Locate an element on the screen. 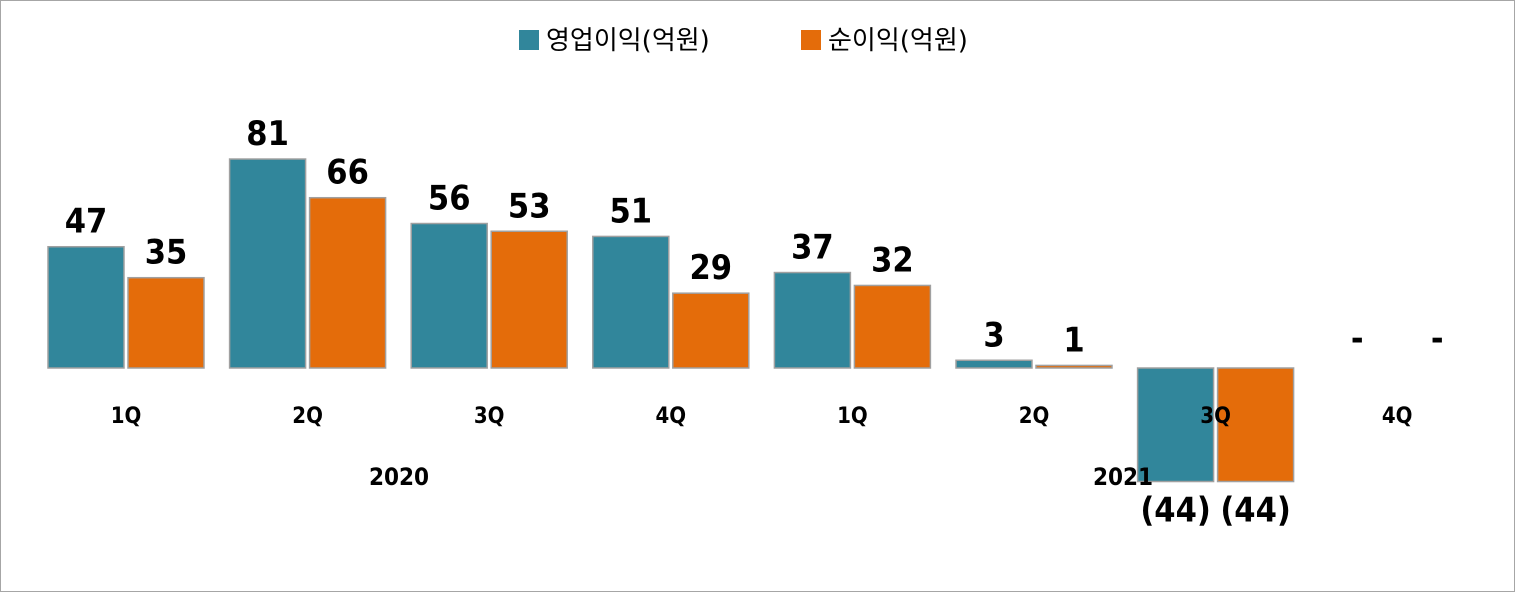 This screenshot has height=592, width=1515. legend: 영업이익(억원) 순이익(억원) is located at coordinates (743, 41).